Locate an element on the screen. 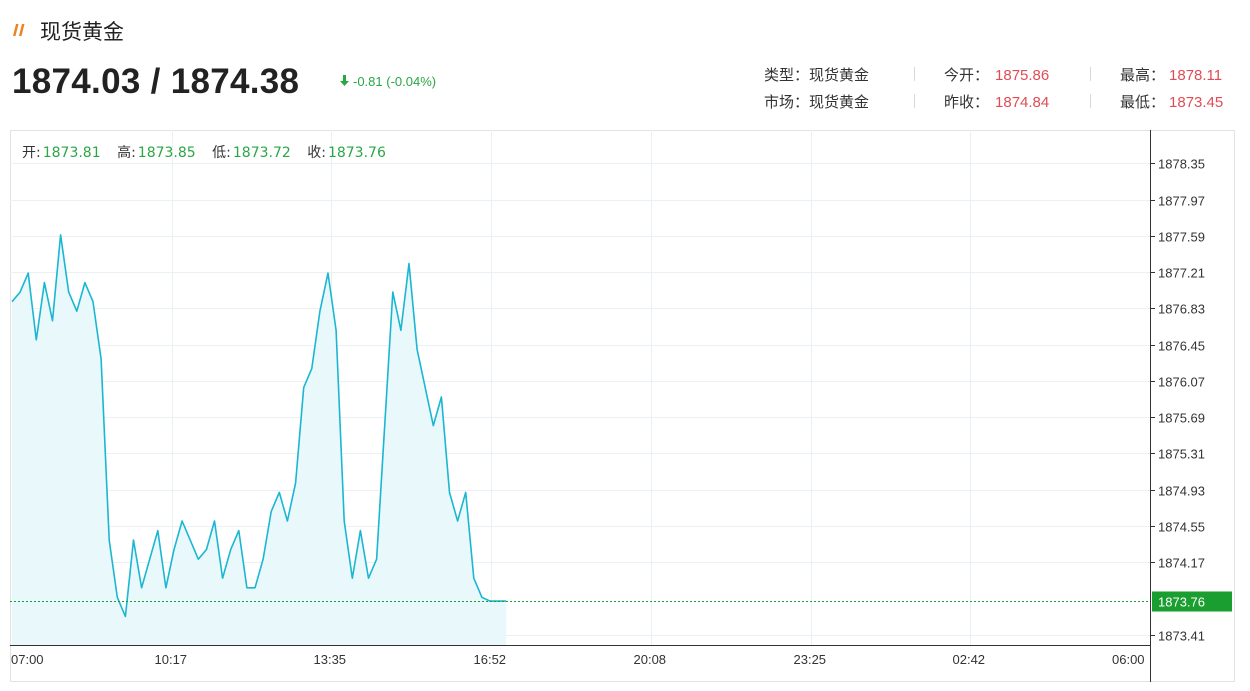 The height and width of the screenshot is (691, 1250). arrow-down-icon is located at coordinates (344, 81).